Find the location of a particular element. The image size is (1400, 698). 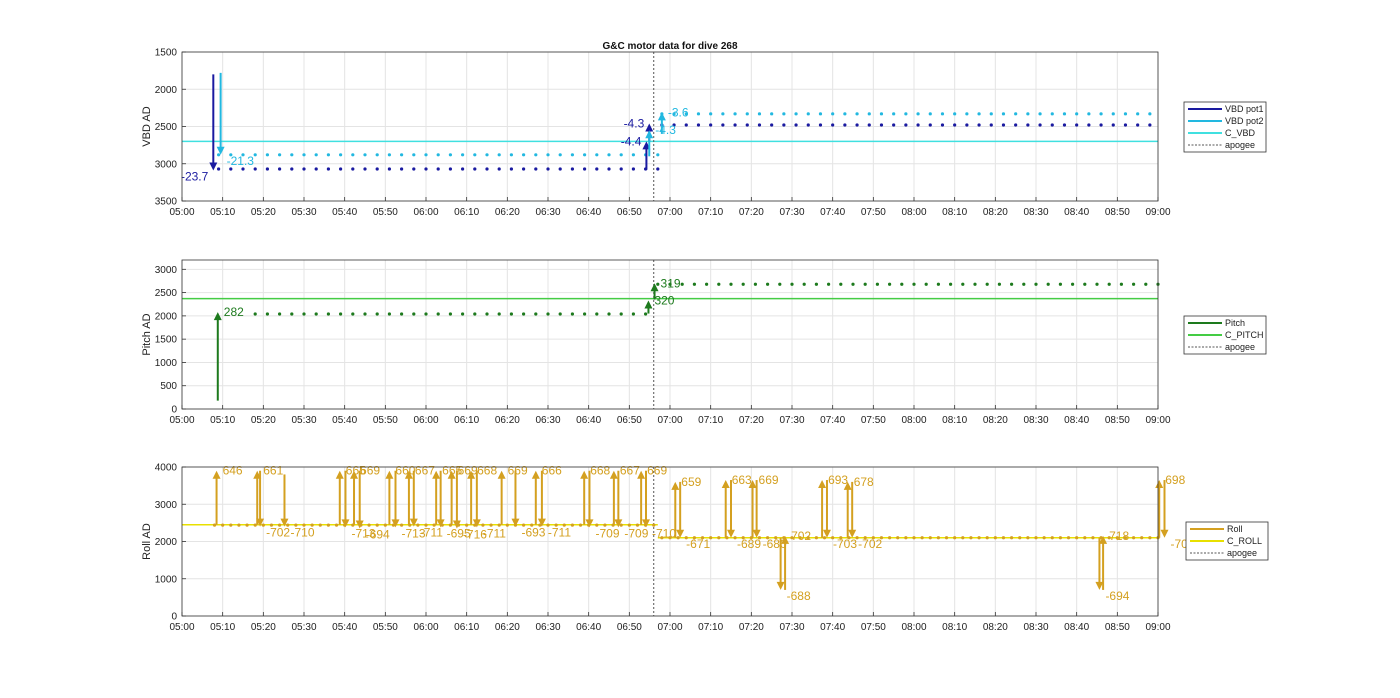

x-tick-label: 08:30 is located at coordinates (1035, 627).